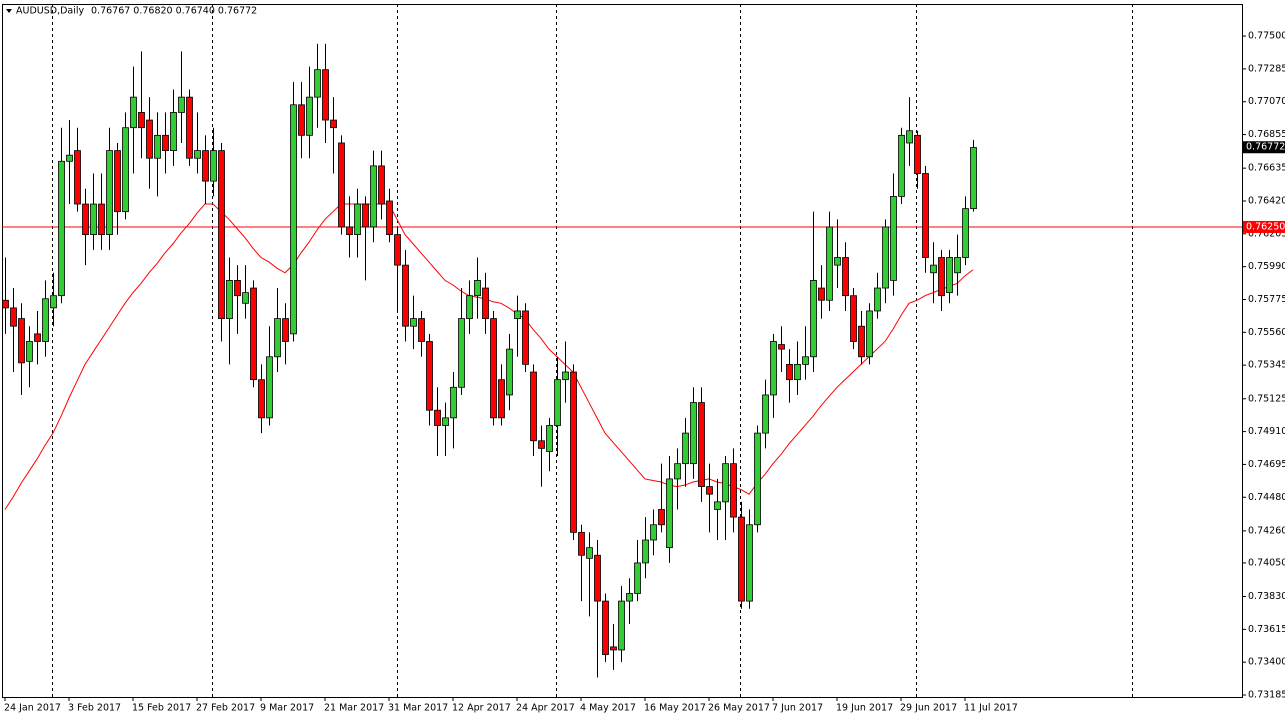 Image resolution: width=1285 pixels, height=719 pixels. Describe the element at coordinates (1266, 134) in the screenshot. I see `y-tick-label: 0.76855` at that location.